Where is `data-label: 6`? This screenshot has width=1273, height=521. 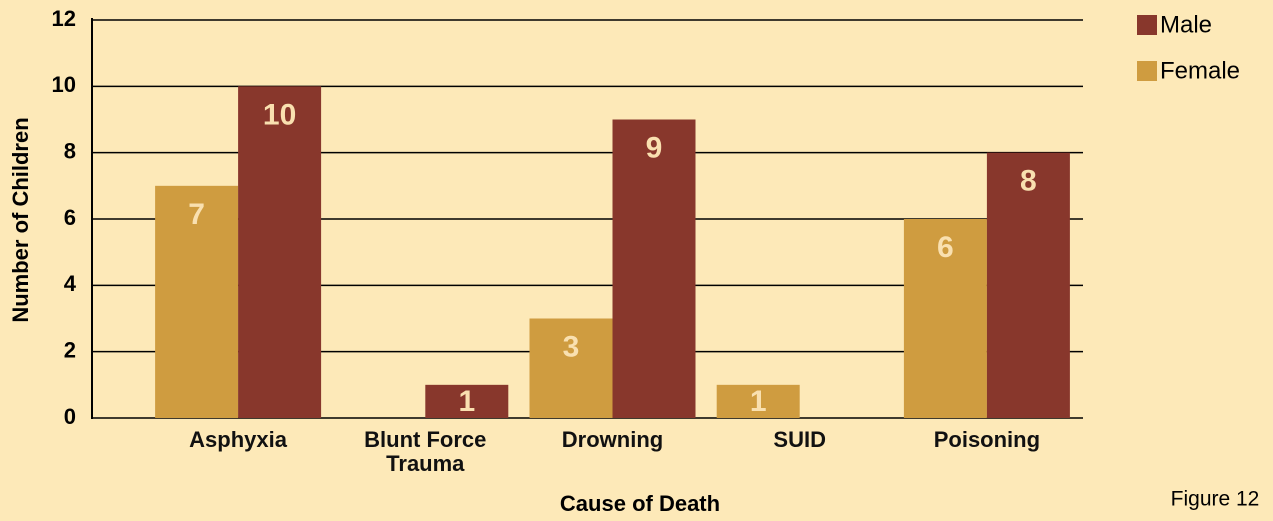
data-label: 6 is located at coordinates (945, 247).